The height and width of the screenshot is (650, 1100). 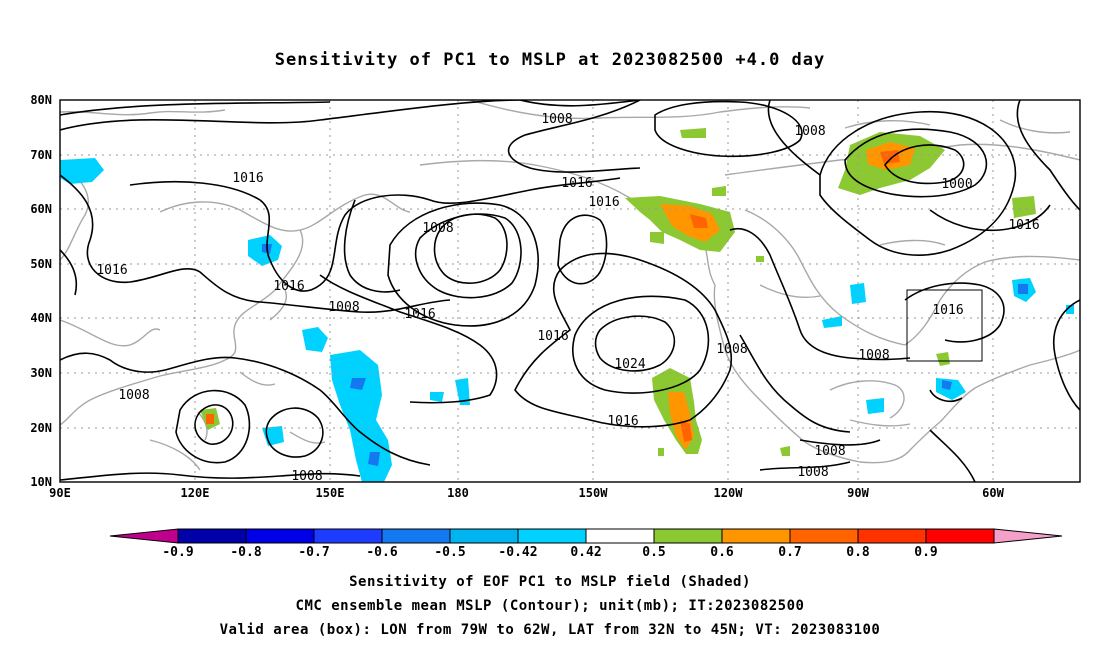 What do you see at coordinates (858, 552) in the screenshot?
I see `colorbar-label: 0.8` at bounding box center [858, 552].